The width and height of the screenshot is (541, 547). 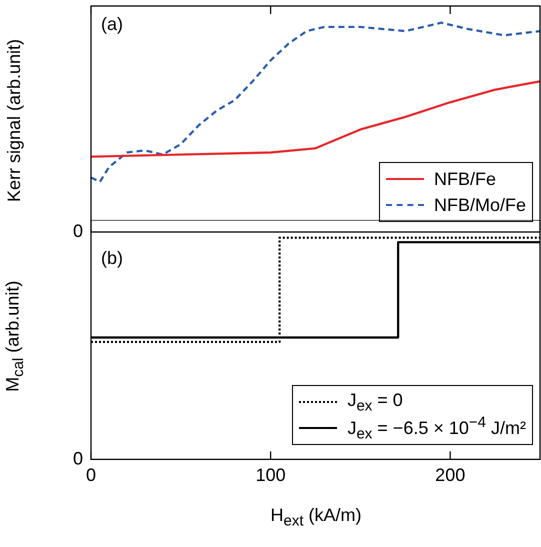 I want to click on legend-label: NFB/Mo/Fe, so click(x=480, y=205).